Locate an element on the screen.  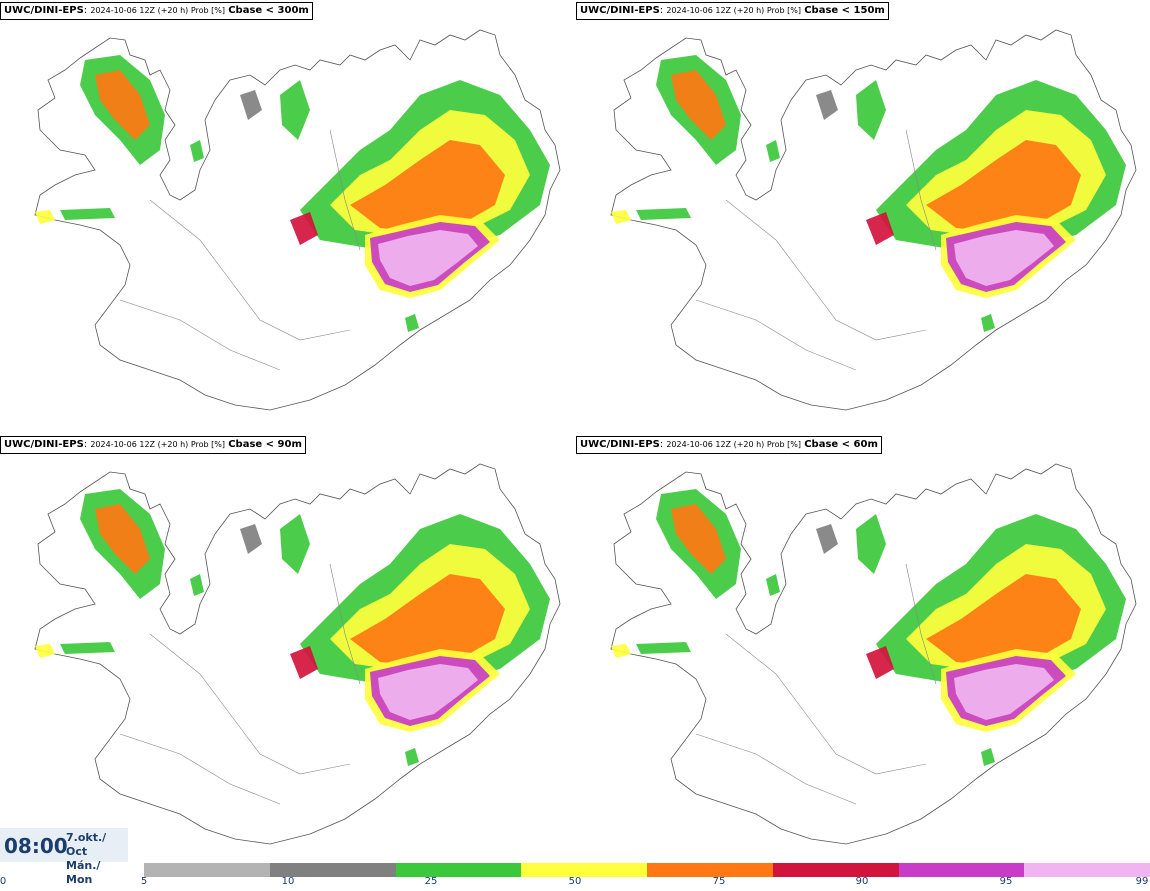
valid-date: 7.okt./ Oct Mán./ Mon is located at coordinates (97, 859).